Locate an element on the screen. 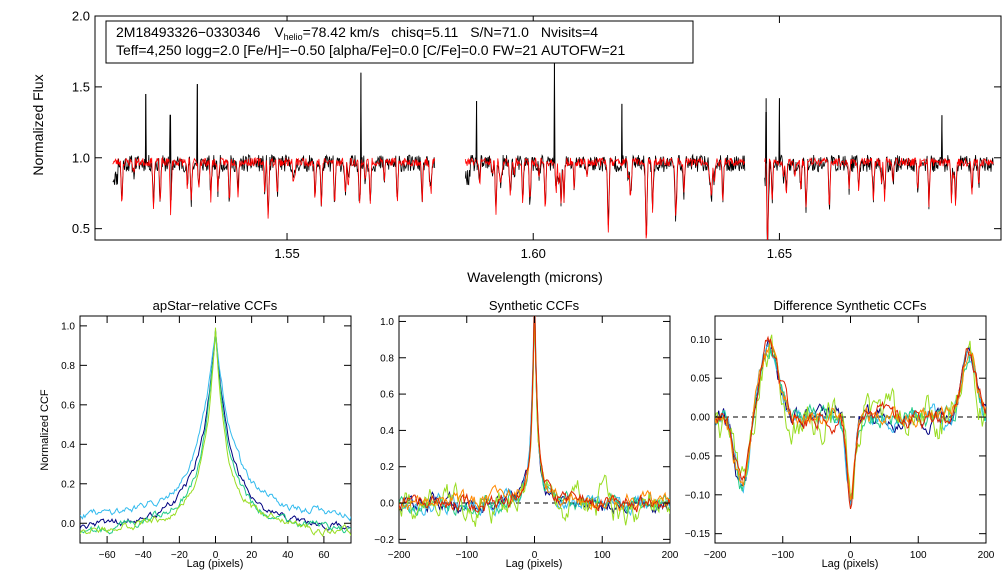  synthetic-xtick-label: 100 is located at coordinates (602, 555).